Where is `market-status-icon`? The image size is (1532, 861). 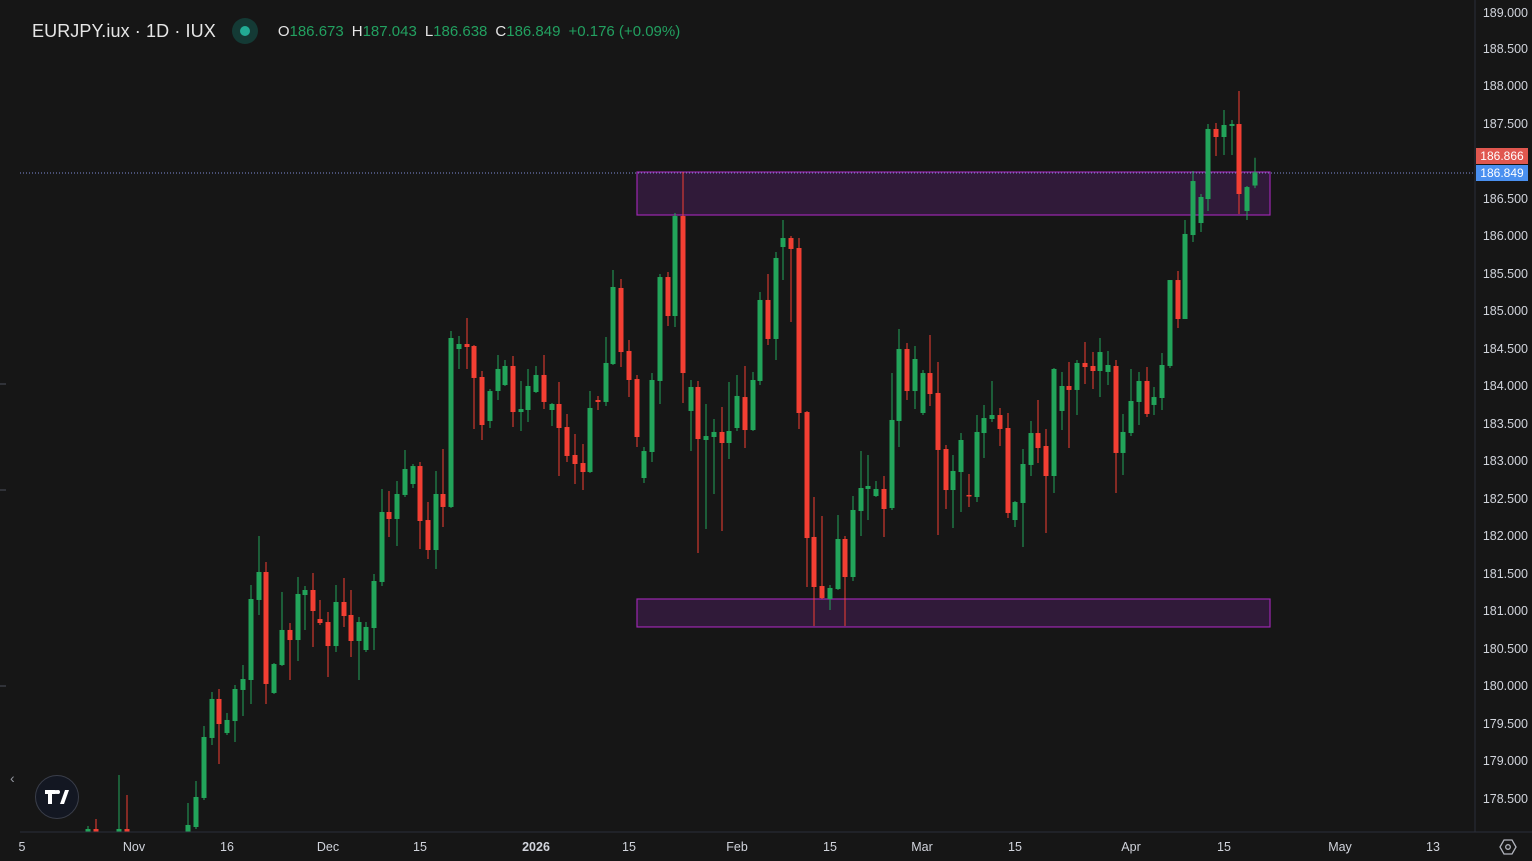 market-status-icon is located at coordinates (244, 31).